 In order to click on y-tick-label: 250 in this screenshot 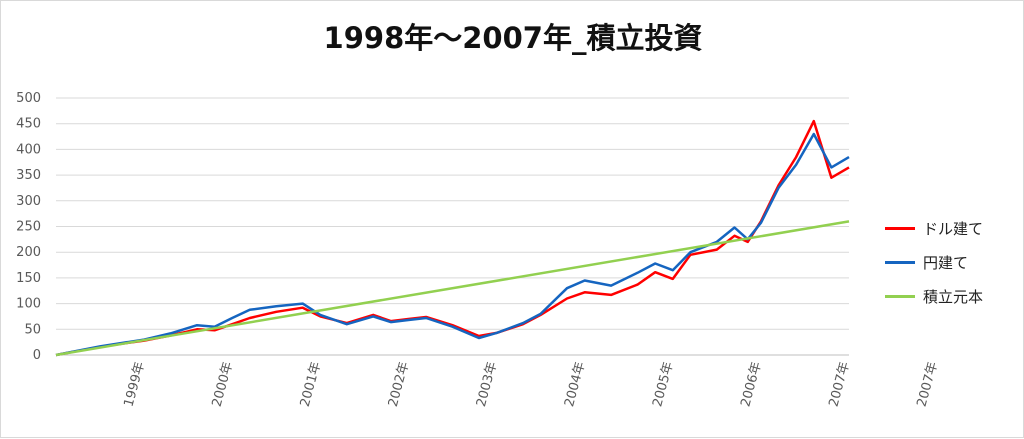, I will do `click(28, 227)`.